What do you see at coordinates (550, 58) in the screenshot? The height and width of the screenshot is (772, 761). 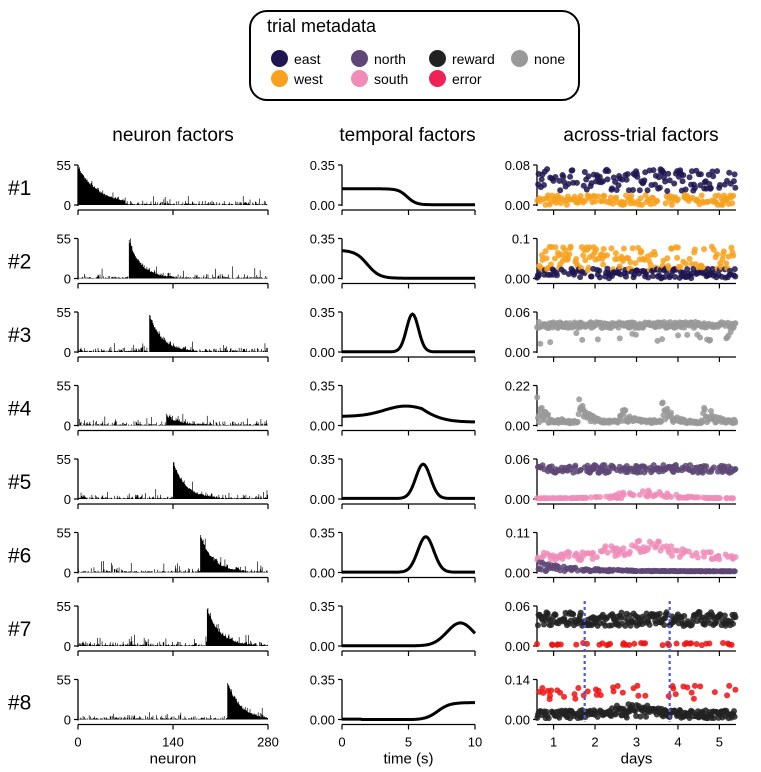 I see `legend-label: none` at bounding box center [550, 58].